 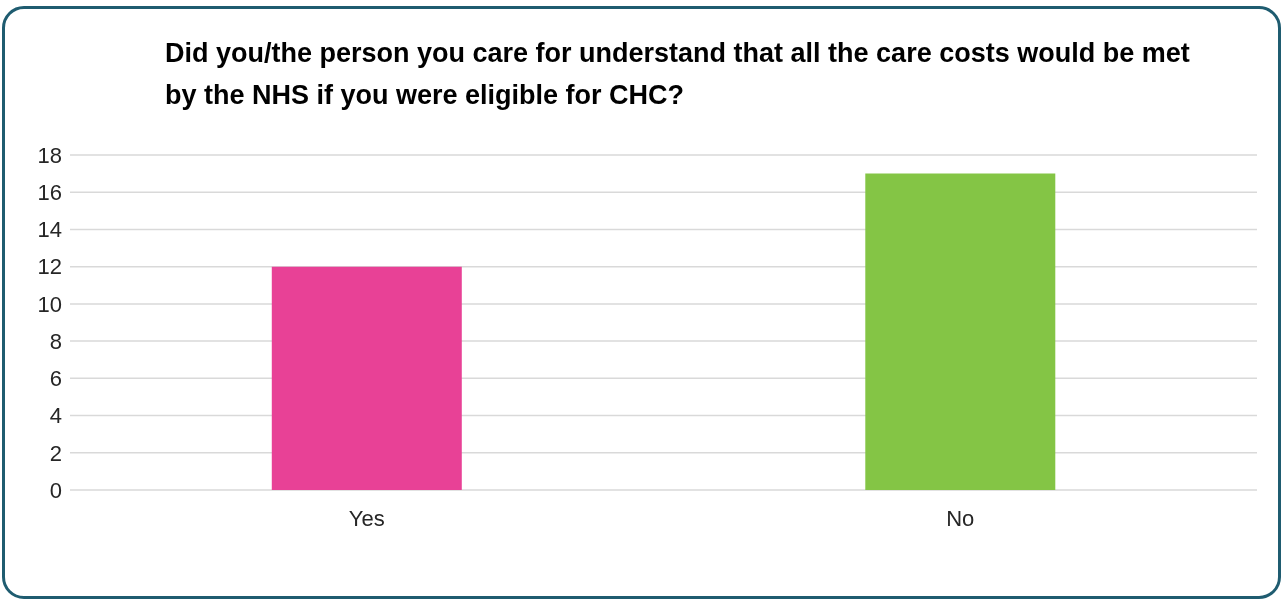 I want to click on y-tick-label: 12, so click(x=49, y=267).